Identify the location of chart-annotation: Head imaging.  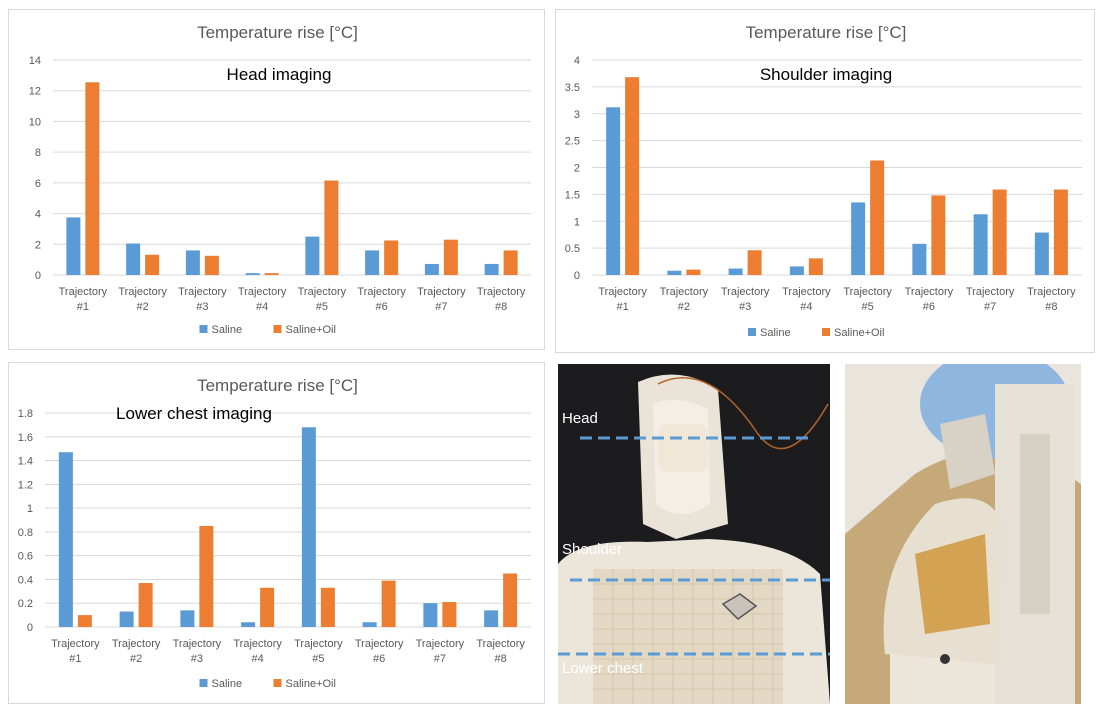
(279, 74).